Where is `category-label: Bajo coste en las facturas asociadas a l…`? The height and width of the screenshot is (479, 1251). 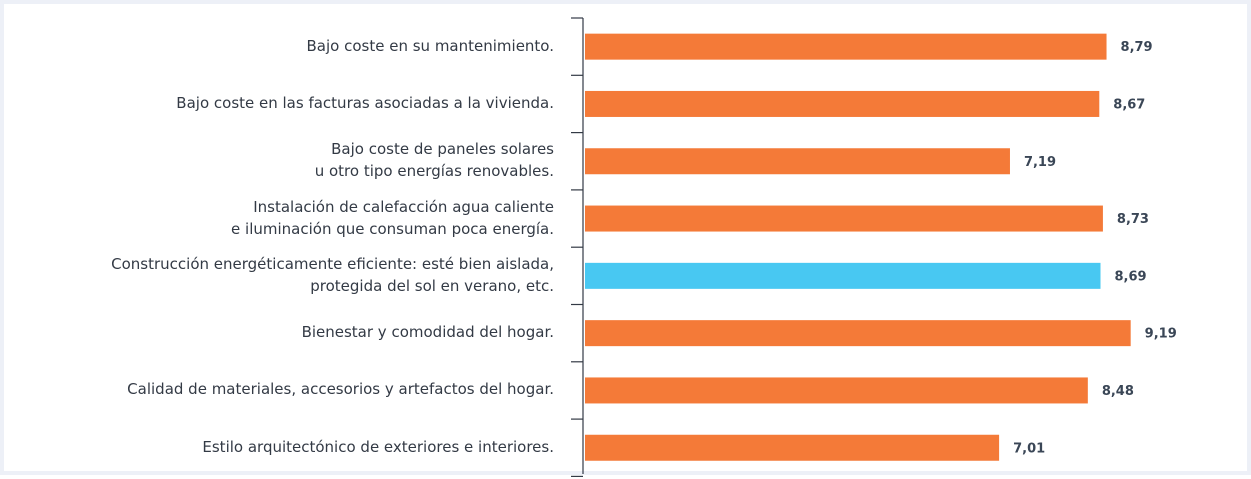
category-label: Bajo coste en las facturas asociadas a l… is located at coordinates (365, 102).